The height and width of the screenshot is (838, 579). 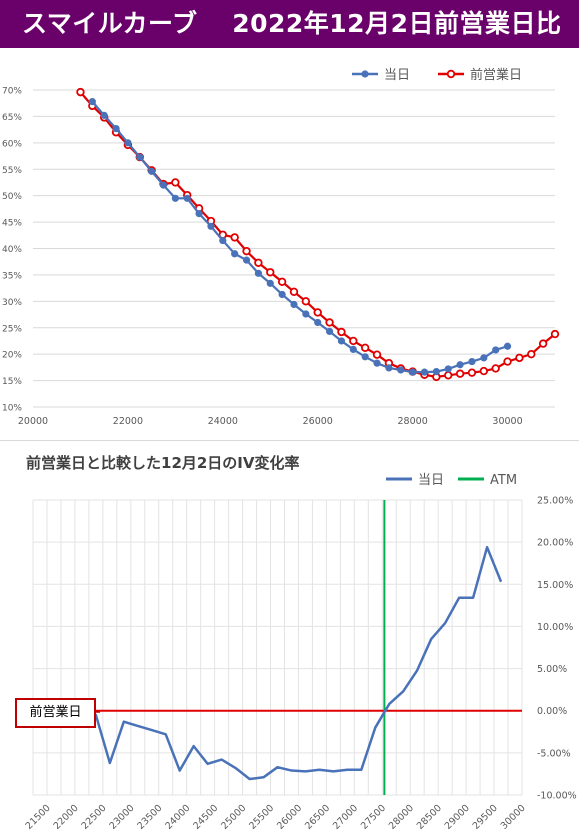 I want to click on y-tick-label: 5.00%, so click(x=552, y=669).